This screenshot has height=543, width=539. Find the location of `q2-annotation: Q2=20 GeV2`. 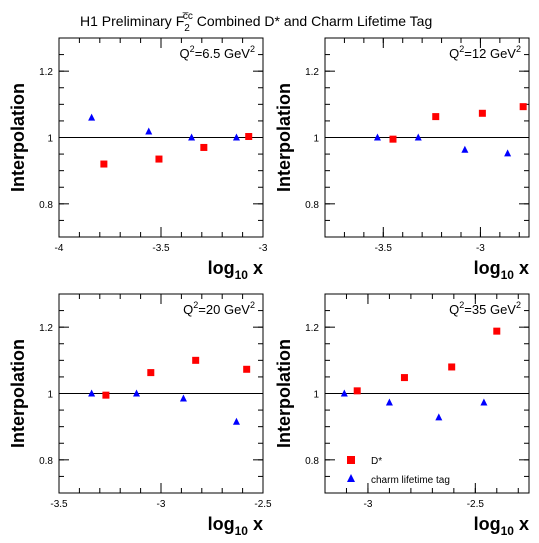

q2-annotation: Q2=20 GeV2 is located at coordinates (219, 308).